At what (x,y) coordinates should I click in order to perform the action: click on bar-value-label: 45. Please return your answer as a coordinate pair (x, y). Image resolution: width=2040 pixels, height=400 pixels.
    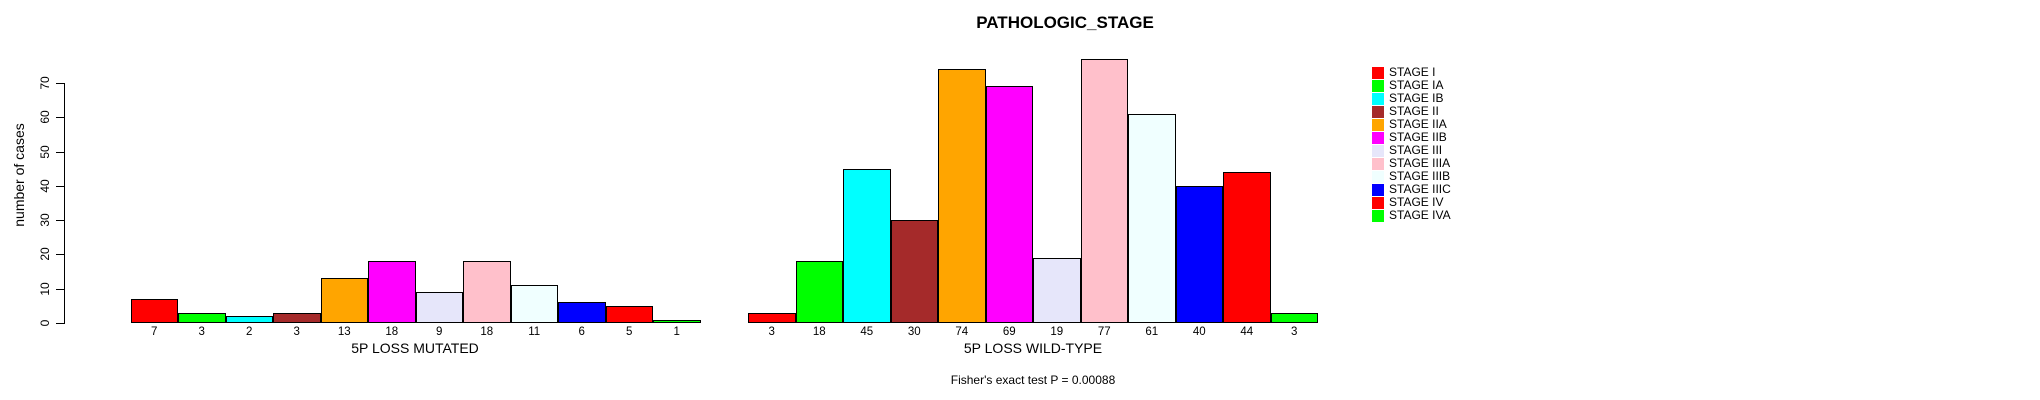
    Looking at the image, I should click on (867, 332).